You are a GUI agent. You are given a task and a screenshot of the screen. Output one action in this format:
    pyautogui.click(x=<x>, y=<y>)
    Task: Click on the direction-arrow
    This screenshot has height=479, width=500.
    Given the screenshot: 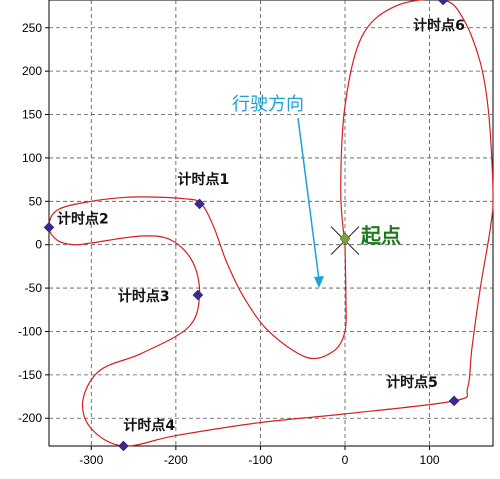 What is the action you would take?
    pyautogui.click(x=310, y=202)
    